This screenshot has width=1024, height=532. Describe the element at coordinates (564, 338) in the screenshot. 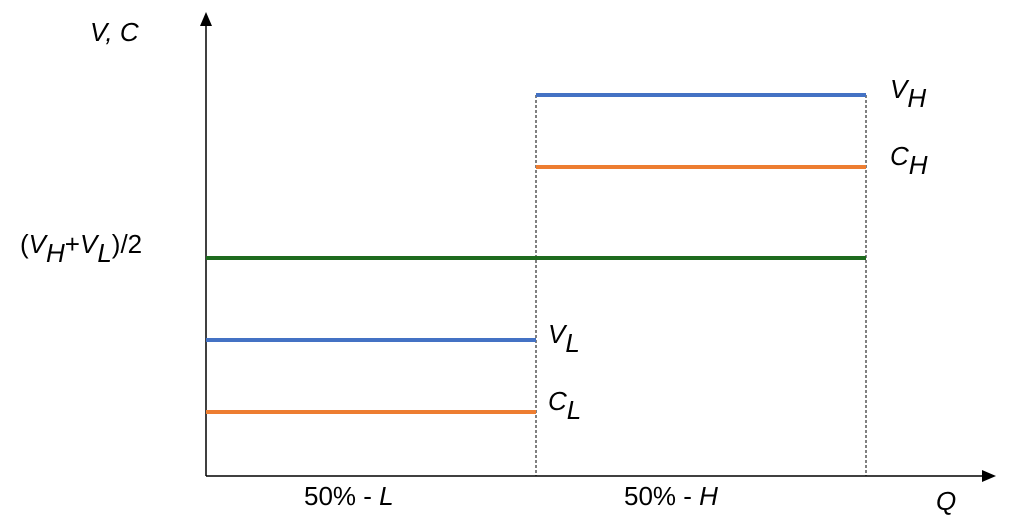

I see `v-low-label: VL` at that location.